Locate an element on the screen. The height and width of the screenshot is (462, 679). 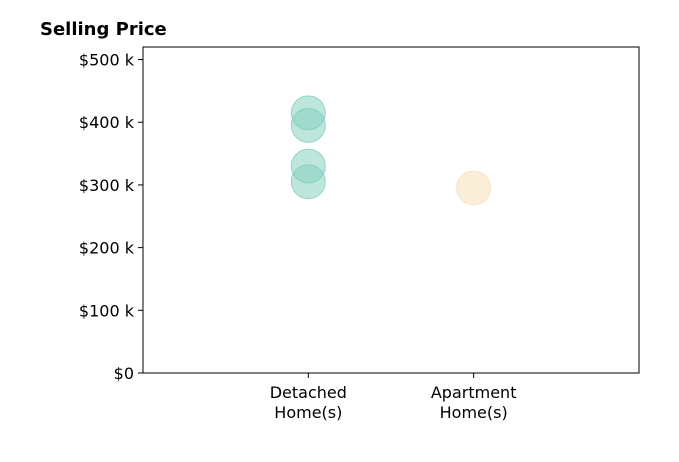
chart-title: Selling Price is located at coordinates (103, 29).